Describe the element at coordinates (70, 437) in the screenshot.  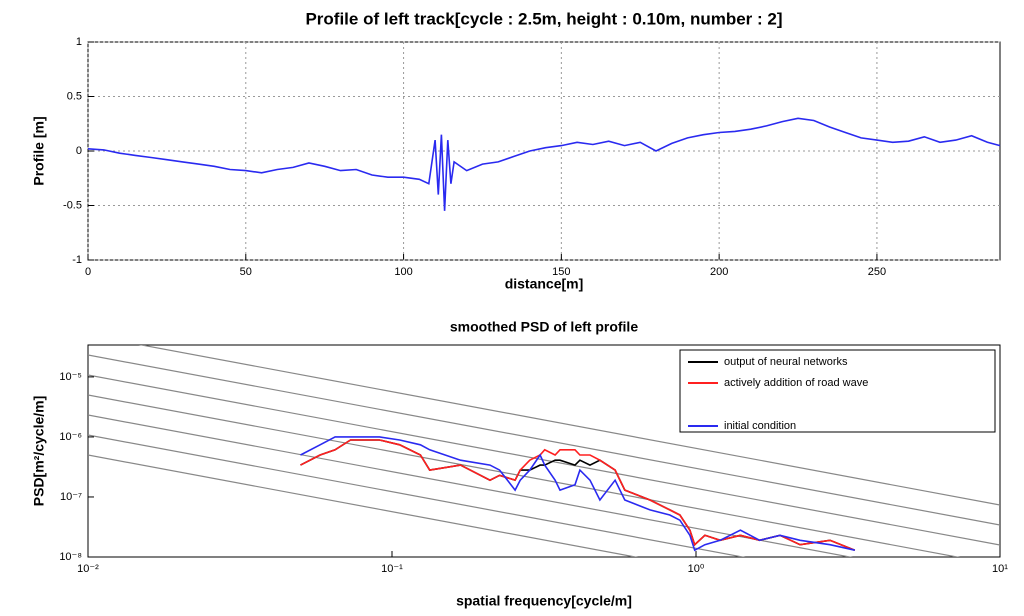
I see `y-tick-label: 10⁻⁶` at that location.